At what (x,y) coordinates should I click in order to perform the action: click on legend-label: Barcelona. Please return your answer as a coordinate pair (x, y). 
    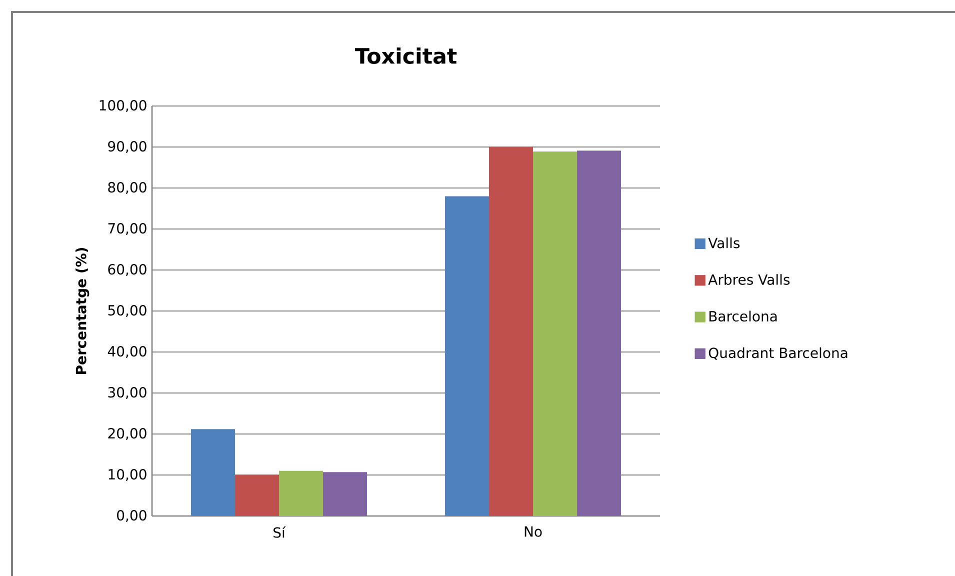
    Looking at the image, I should click on (743, 316).